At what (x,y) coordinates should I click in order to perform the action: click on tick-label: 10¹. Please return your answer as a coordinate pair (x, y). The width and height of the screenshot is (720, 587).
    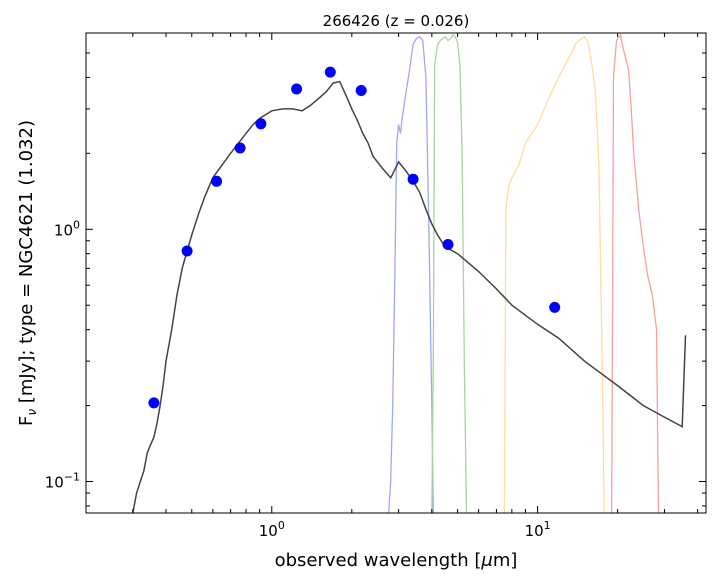
    Looking at the image, I should click on (538, 529).